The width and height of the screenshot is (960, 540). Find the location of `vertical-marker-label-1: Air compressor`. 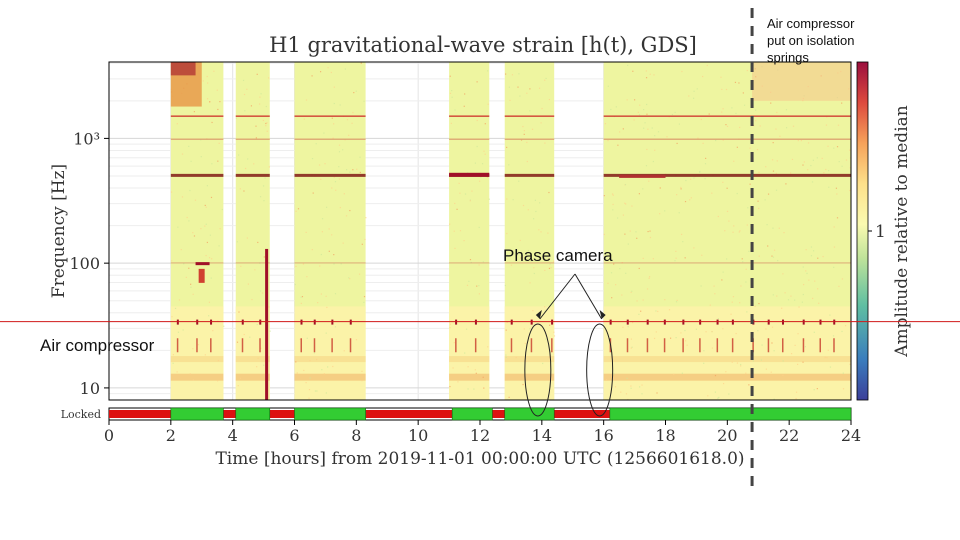

vertical-marker-label-1: Air compressor is located at coordinates (811, 23).